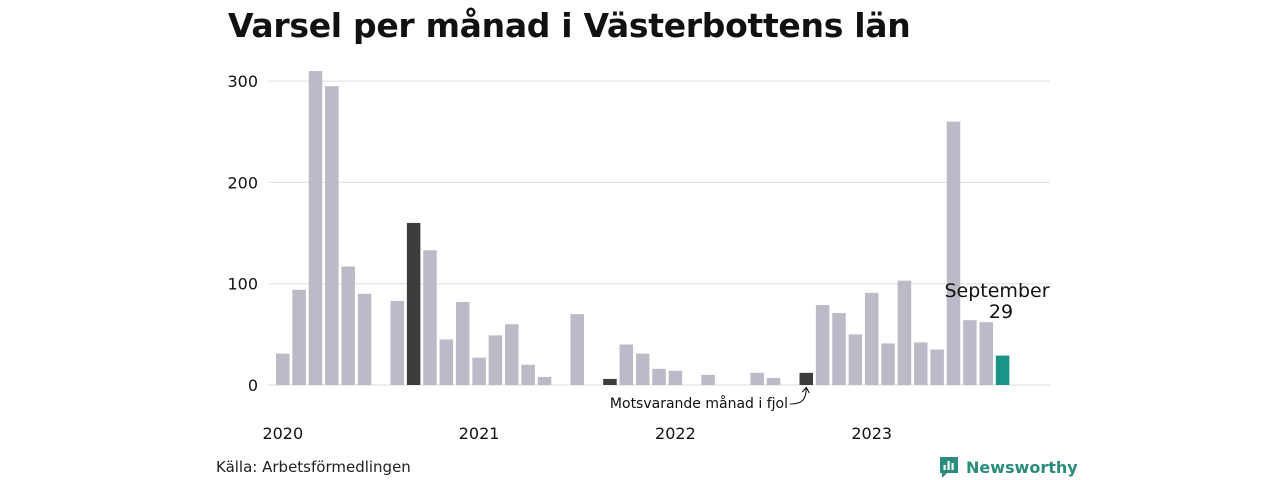 The height and width of the screenshot is (480, 1280). What do you see at coordinates (805, 390) in the screenshot?
I see `annotation-arrowhead` at bounding box center [805, 390].